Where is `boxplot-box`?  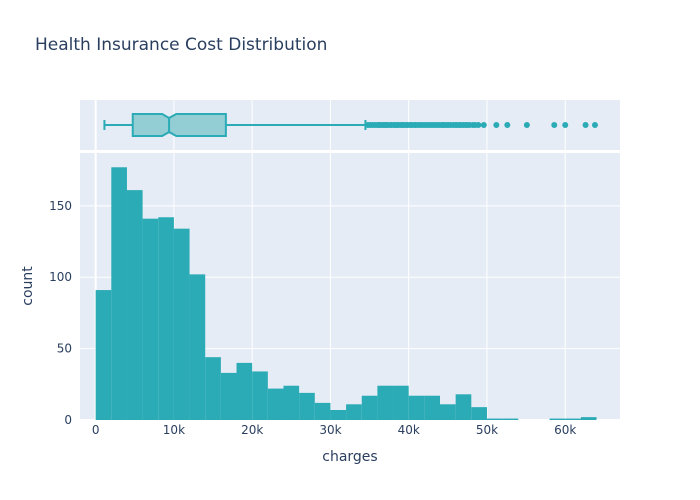
boxplot-box is located at coordinates (179, 125).